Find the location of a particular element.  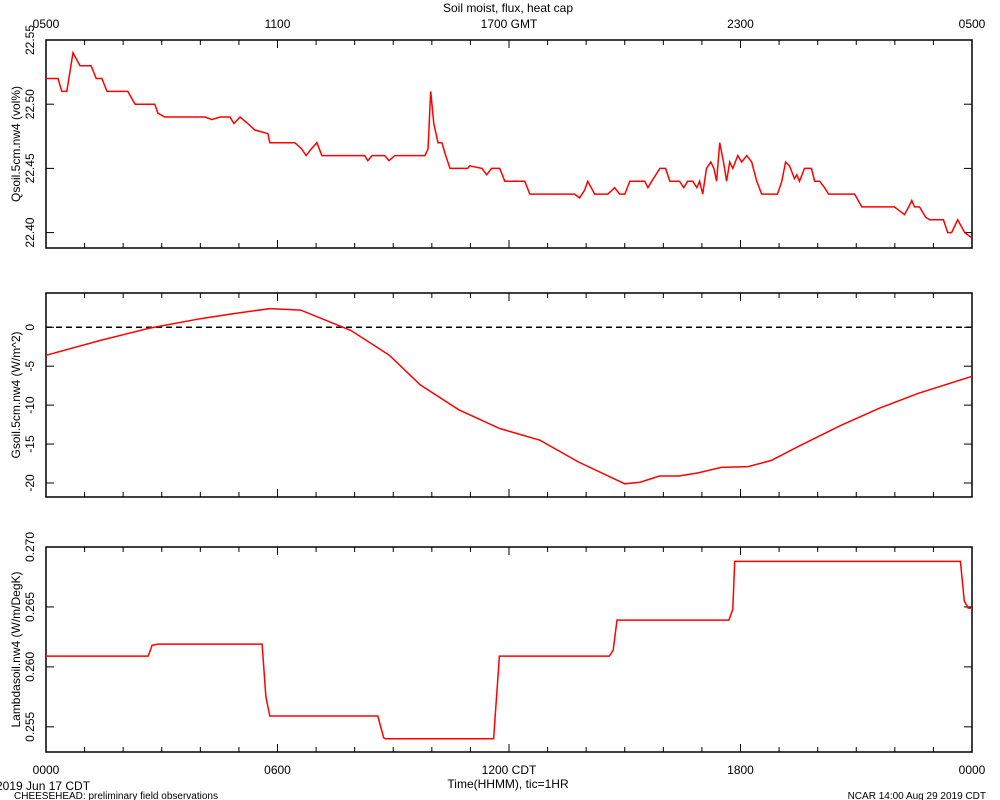

date-label: 2019 Jun 17 CDT is located at coordinates (45, 786).